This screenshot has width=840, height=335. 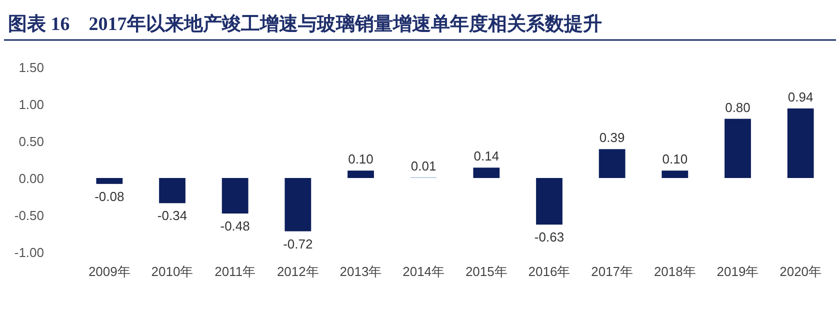 I want to click on chart-title: 图表 16 2017年以来地产竣工增速与玻璃销量增速单年度相关系数提升, so click(x=305, y=24).